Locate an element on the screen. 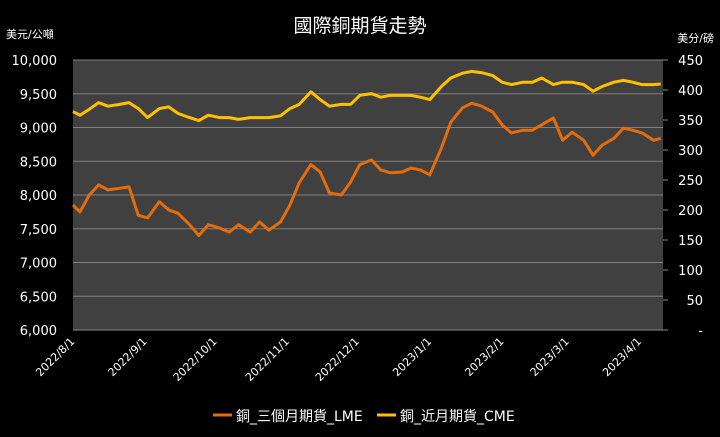  x-tick-label: 2023/4/1 is located at coordinates (622, 357).